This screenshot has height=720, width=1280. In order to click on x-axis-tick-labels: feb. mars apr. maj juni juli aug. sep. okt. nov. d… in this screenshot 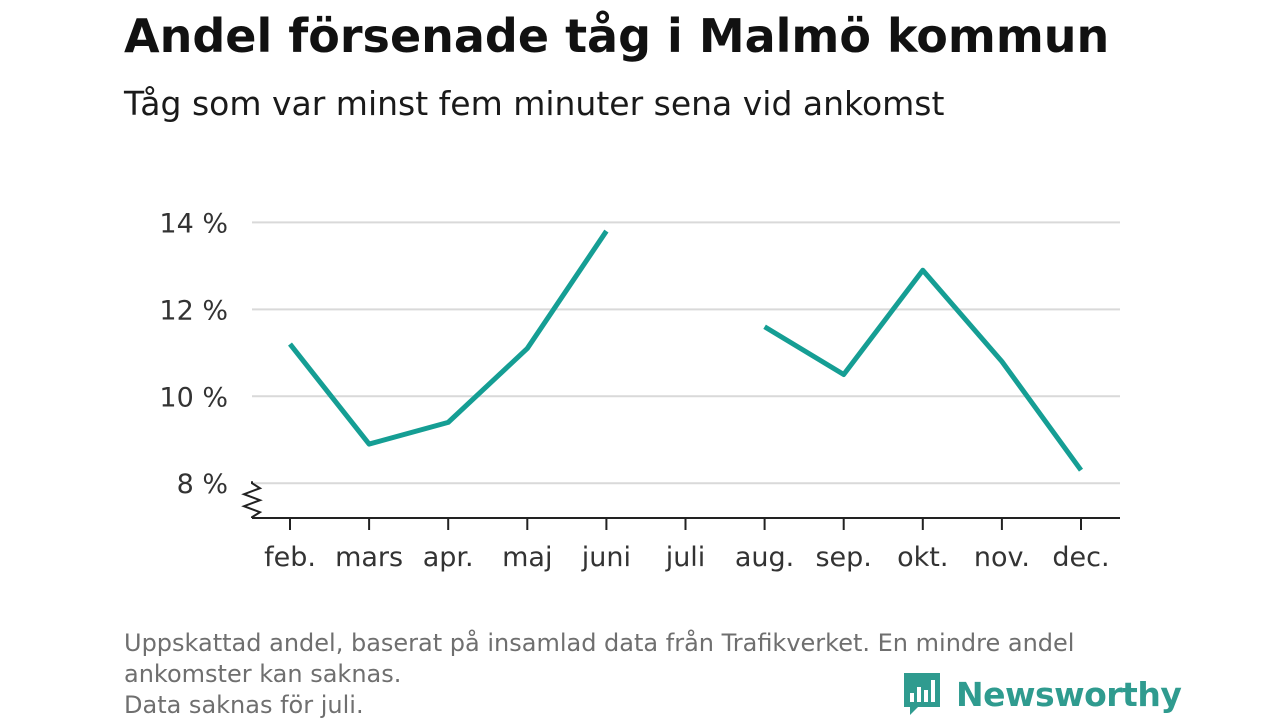, I will do `click(687, 545)`.